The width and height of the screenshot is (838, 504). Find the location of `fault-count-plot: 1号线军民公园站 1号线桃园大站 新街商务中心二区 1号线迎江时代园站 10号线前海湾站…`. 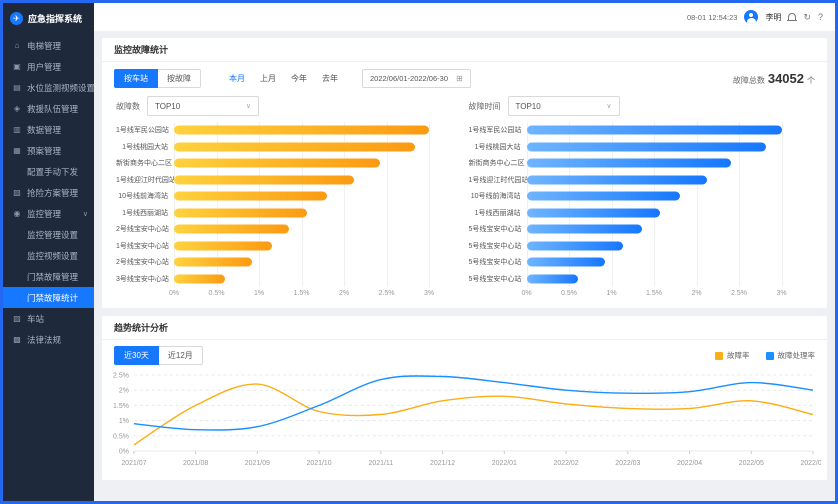

fault-count-plot: 1号线军民公园站 1号线桃园大站 新街商务中心二区 1号线迎江时代园站 10号线前海湾站… is located at coordinates (288, 211).